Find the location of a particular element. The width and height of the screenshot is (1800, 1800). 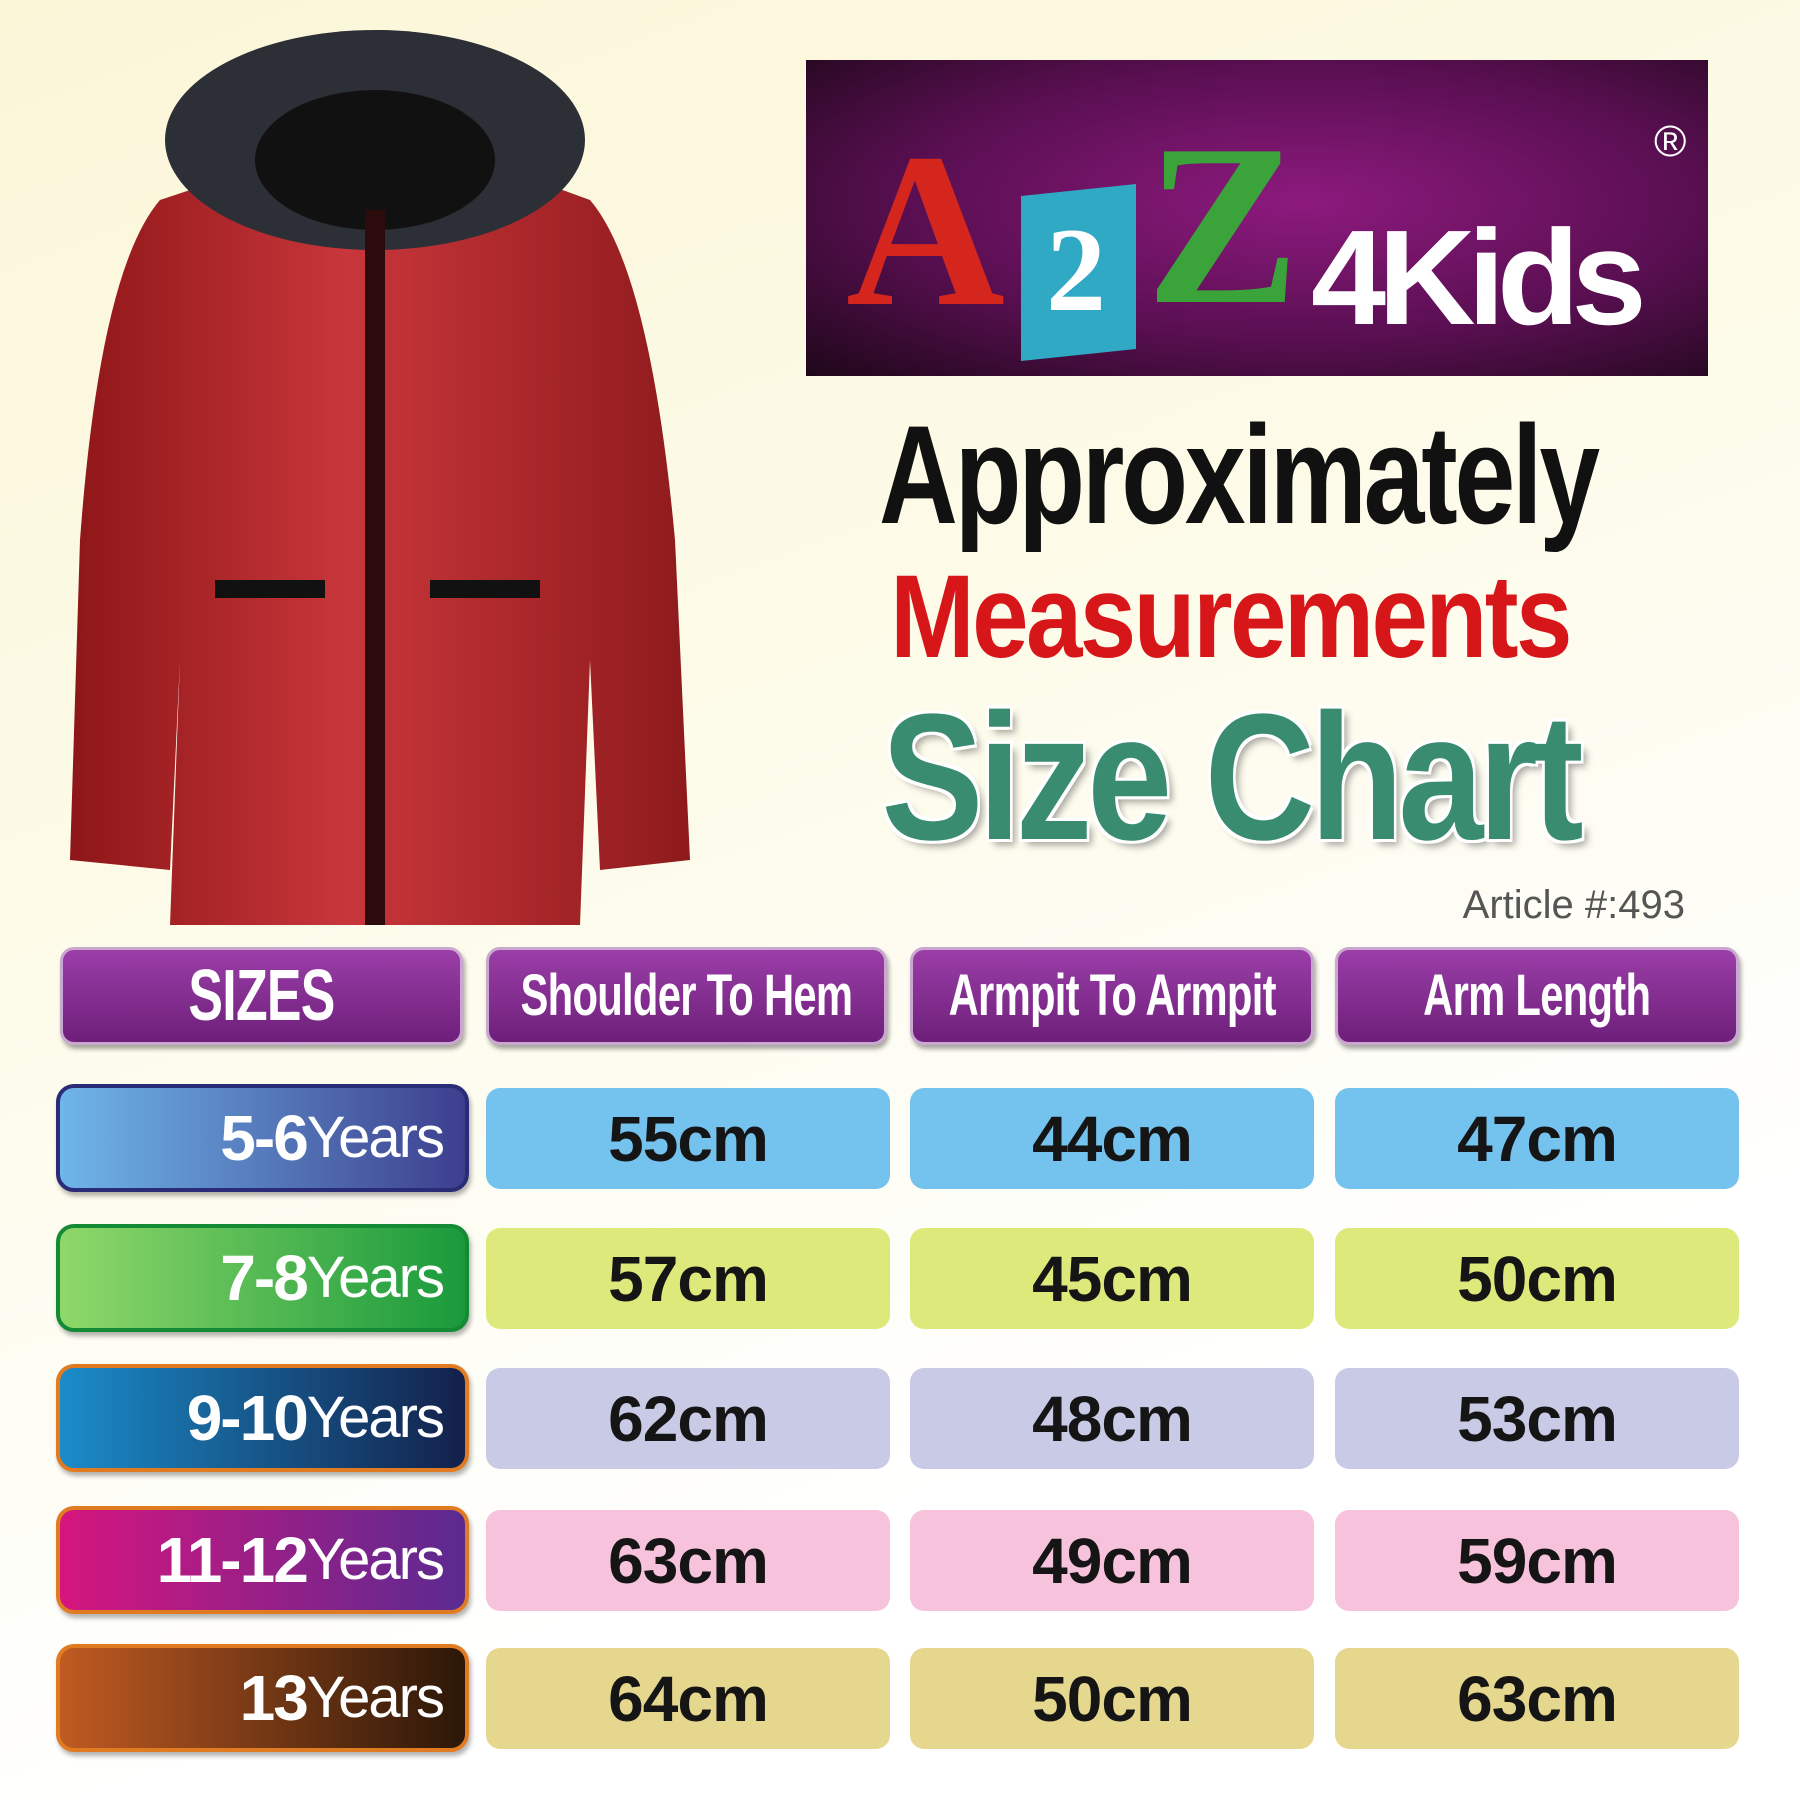

size-label: 5-6 Years is located at coordinates (262, 1138).